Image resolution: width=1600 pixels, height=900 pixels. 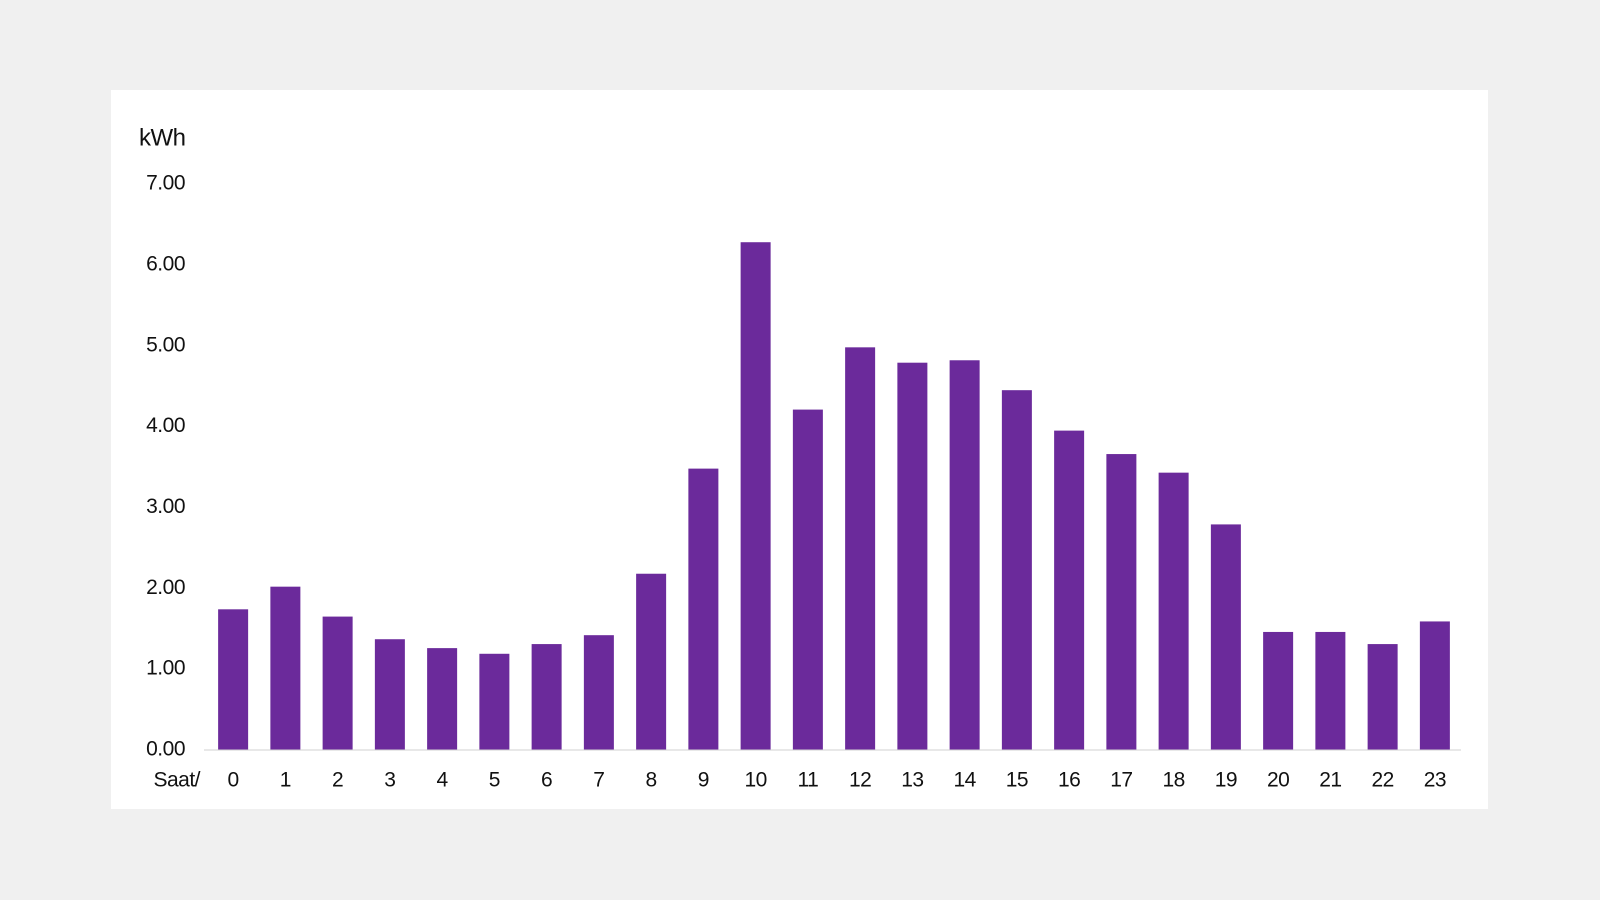 I want to click on x-tick-label: 8, so click(x=651, y=780).